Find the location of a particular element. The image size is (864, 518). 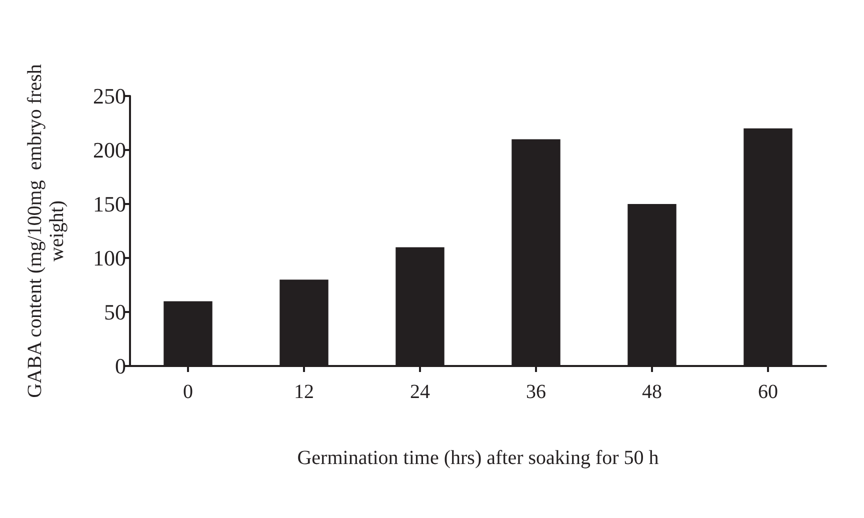

y-tick-label: 150 is located at coordinates (109, 204).